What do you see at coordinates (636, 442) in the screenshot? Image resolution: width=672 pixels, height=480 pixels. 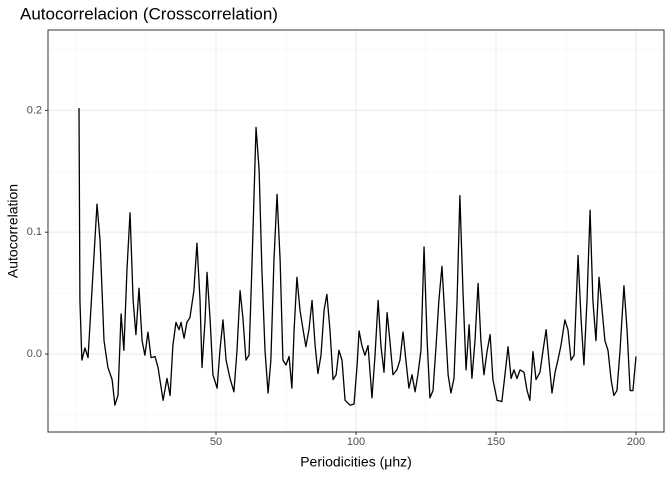 I see `x-tick-label: 200` at bounding box center [636, 442].